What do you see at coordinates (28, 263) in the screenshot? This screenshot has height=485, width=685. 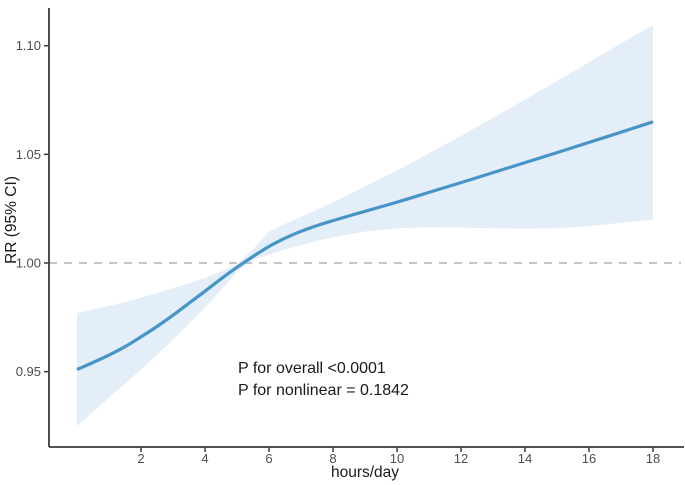 I see `y-tick-label: 1.00` at bounding box center [28, 263].